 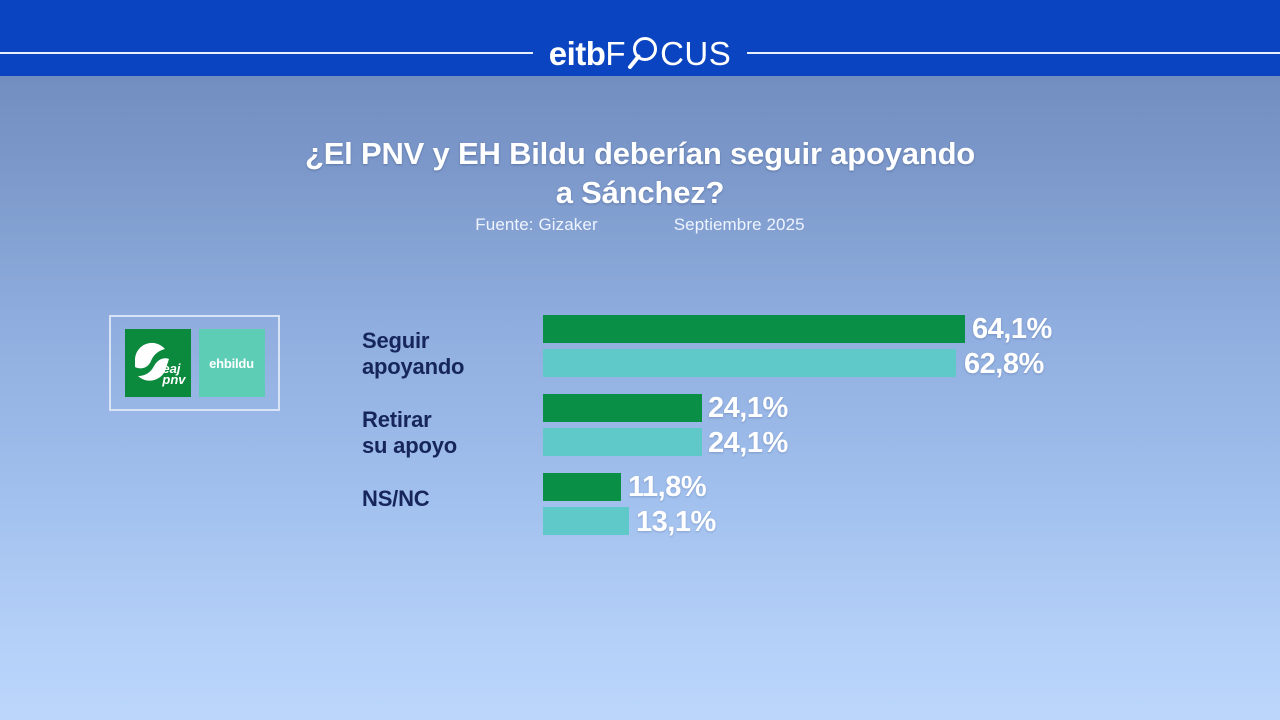 I want to click on header-bar: eitb F CUS, so click(x=640, y=38).